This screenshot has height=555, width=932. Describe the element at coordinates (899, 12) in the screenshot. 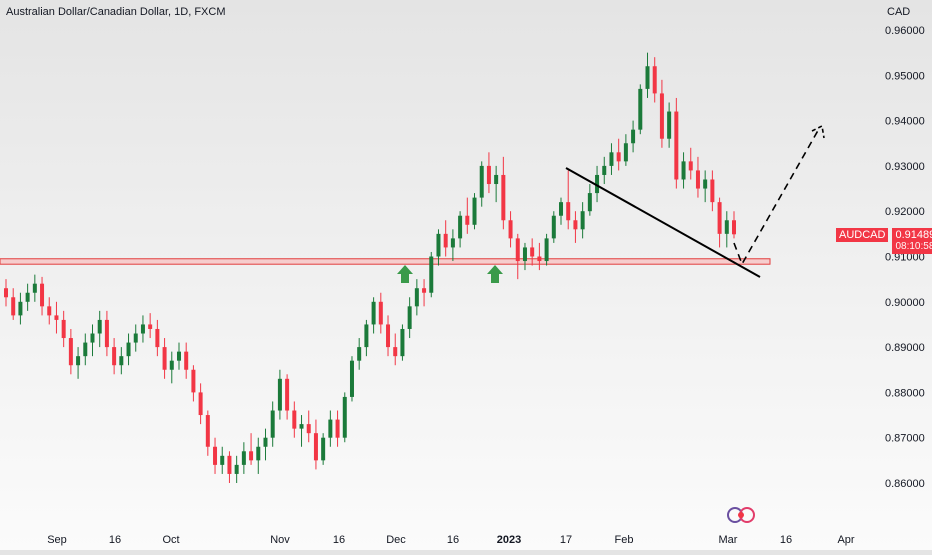

I see `currency-label: CAD` at that location.